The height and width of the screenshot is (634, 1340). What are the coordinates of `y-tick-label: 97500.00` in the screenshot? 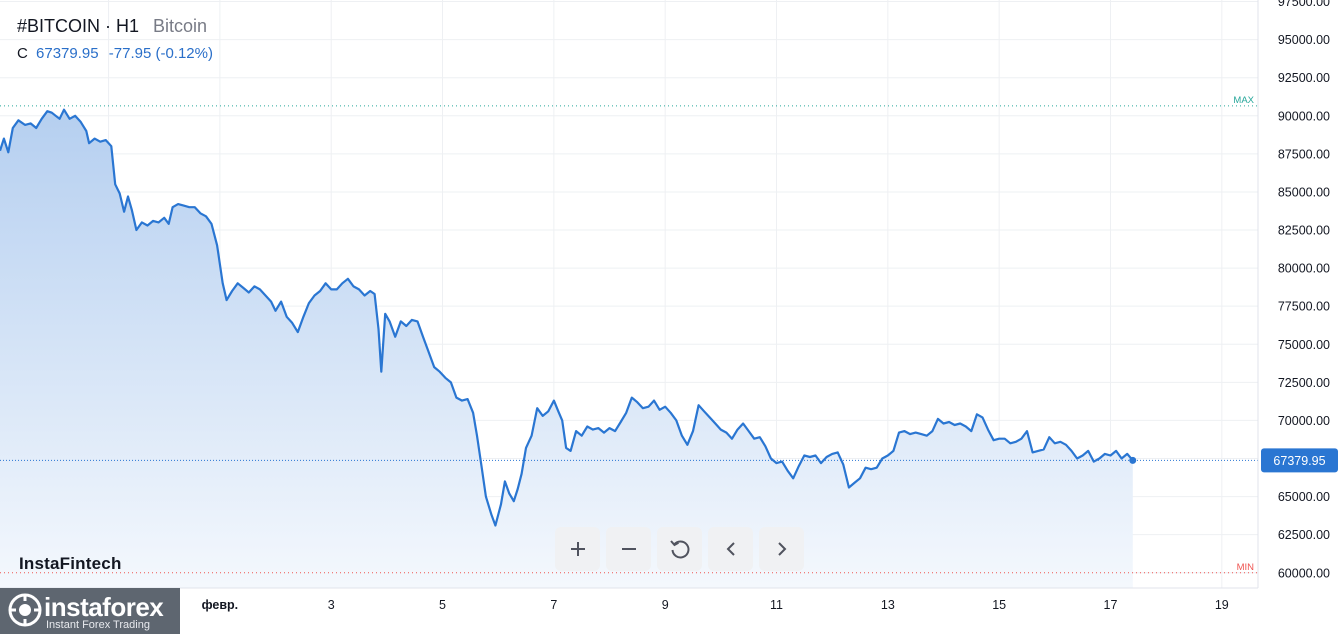 It's located at (1304, 4).